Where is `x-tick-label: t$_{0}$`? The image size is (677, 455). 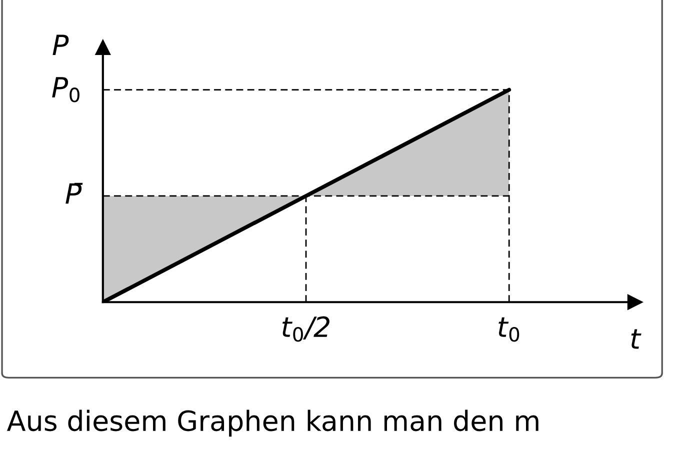 x-tick-label: t$_{0}$ is located at coordinates (509, 329).